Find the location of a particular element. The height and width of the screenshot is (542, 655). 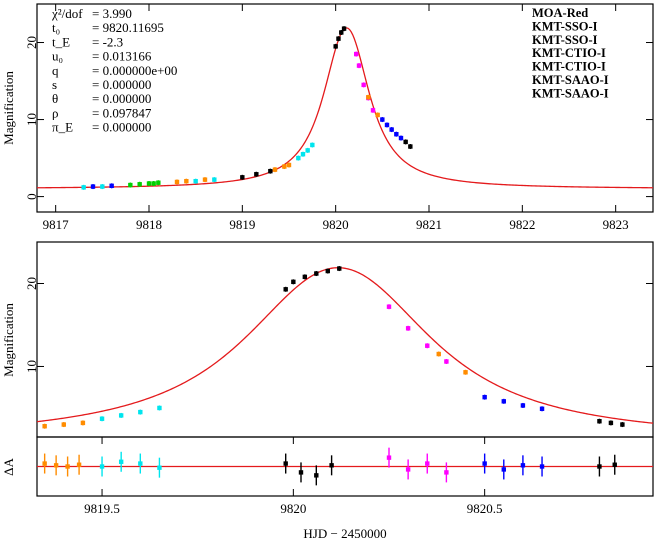

param-label: u₀ is located at coordinates (57, 56).